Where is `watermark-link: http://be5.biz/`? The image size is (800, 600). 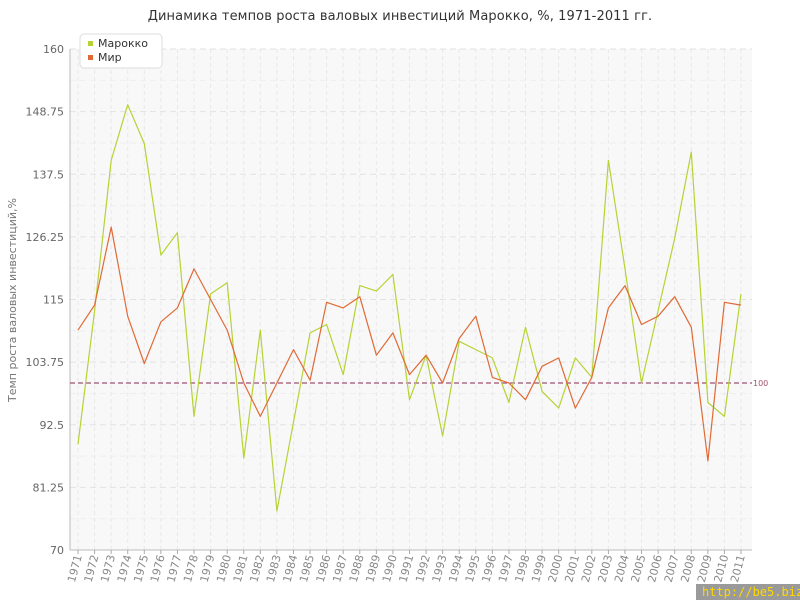 watermark-link: http://be5.biz/ is located at coordinates (748, 592).